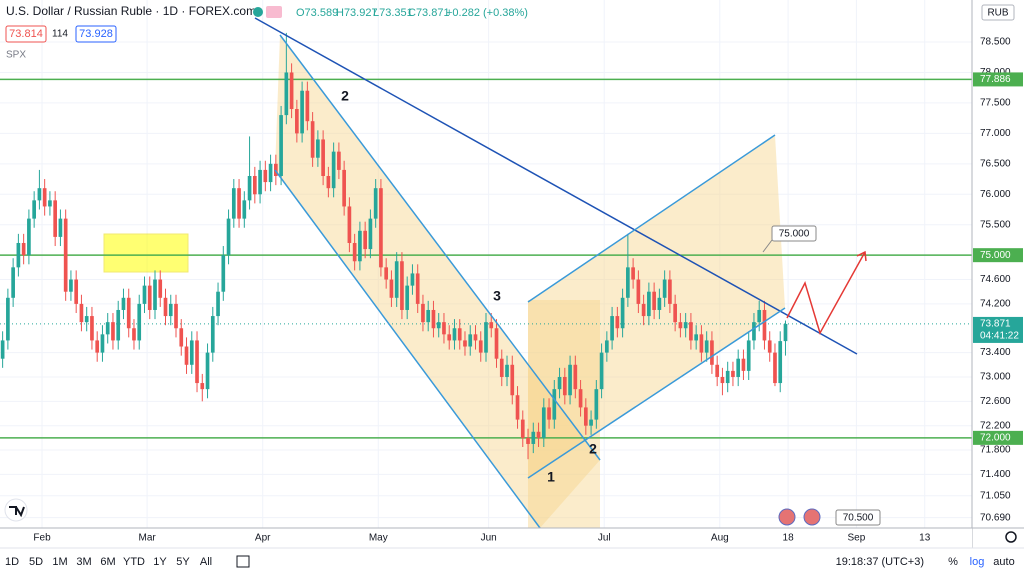 The image size is (1024, 576). I want to click on y-tick-label: 72.600, so click(995, 401).